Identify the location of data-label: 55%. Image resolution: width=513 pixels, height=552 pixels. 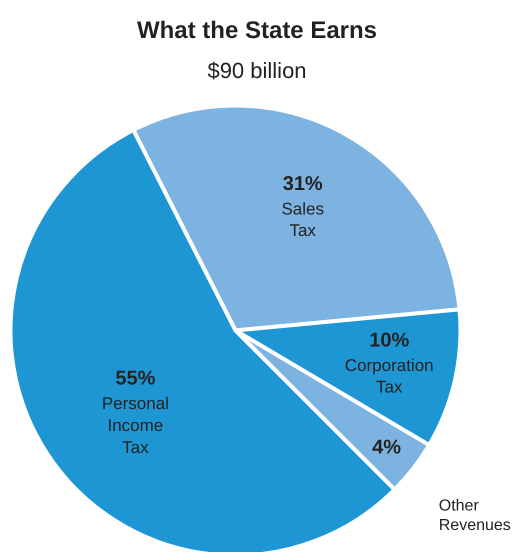
(135, 379).